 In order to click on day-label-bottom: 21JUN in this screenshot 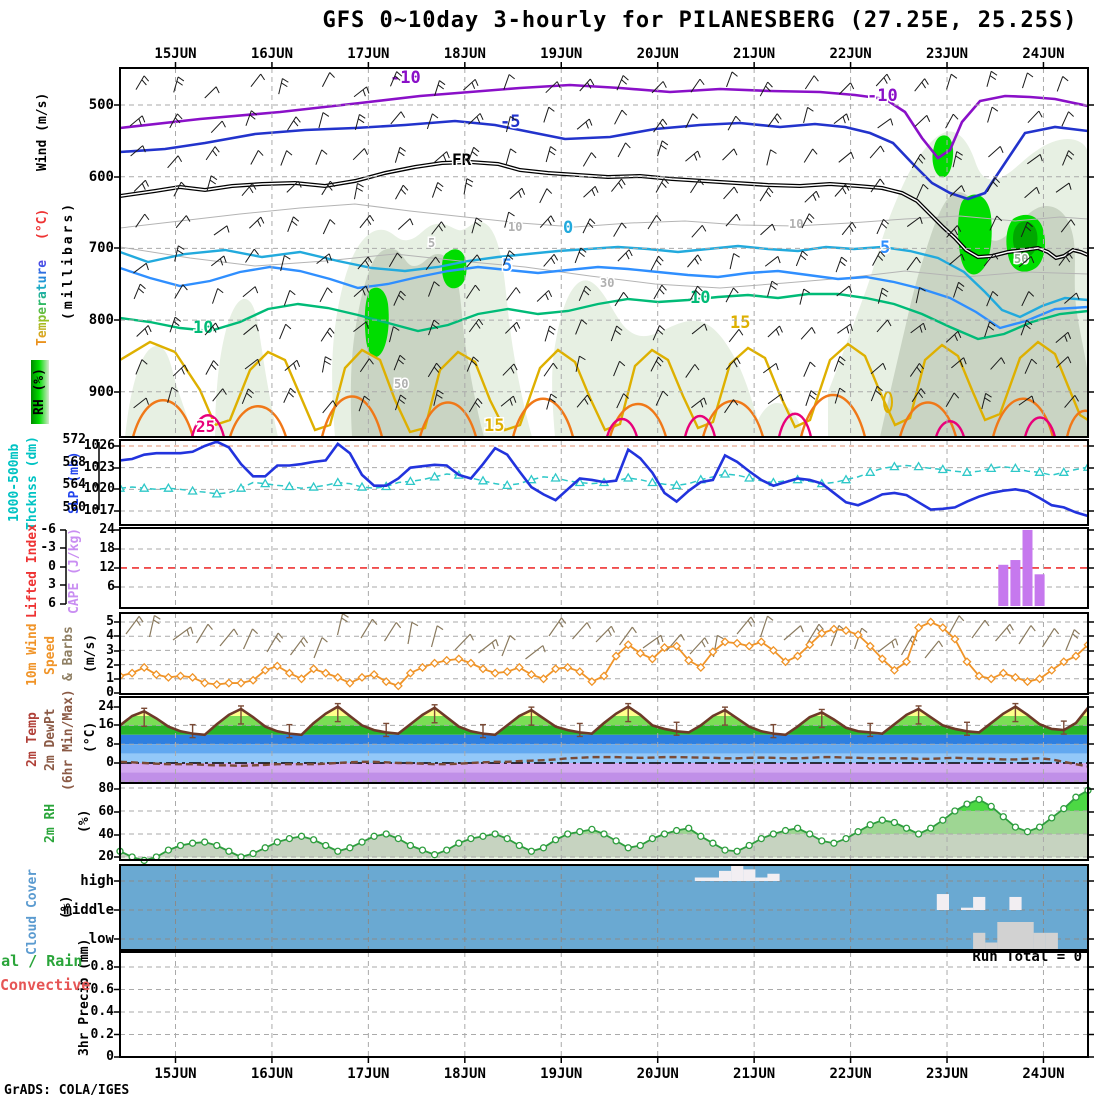, I will do `click(754, 1074)`.